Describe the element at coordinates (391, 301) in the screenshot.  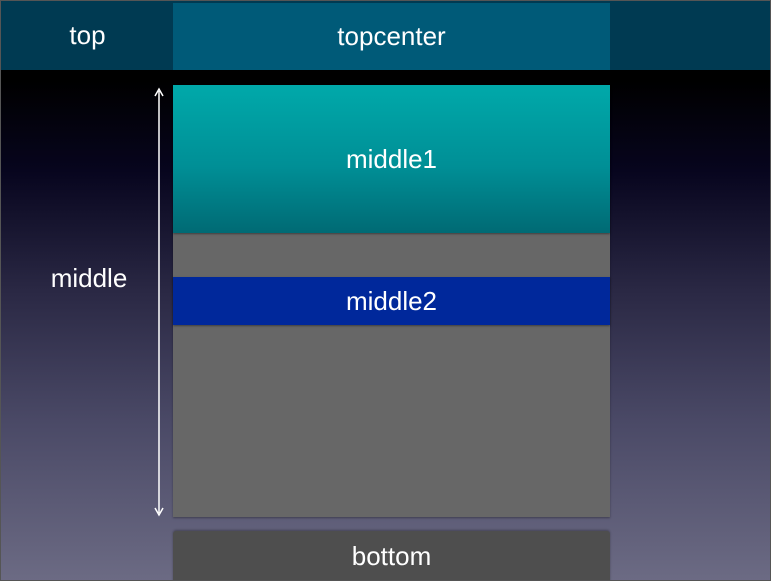
I see `middle2-box: middle2` at that location.